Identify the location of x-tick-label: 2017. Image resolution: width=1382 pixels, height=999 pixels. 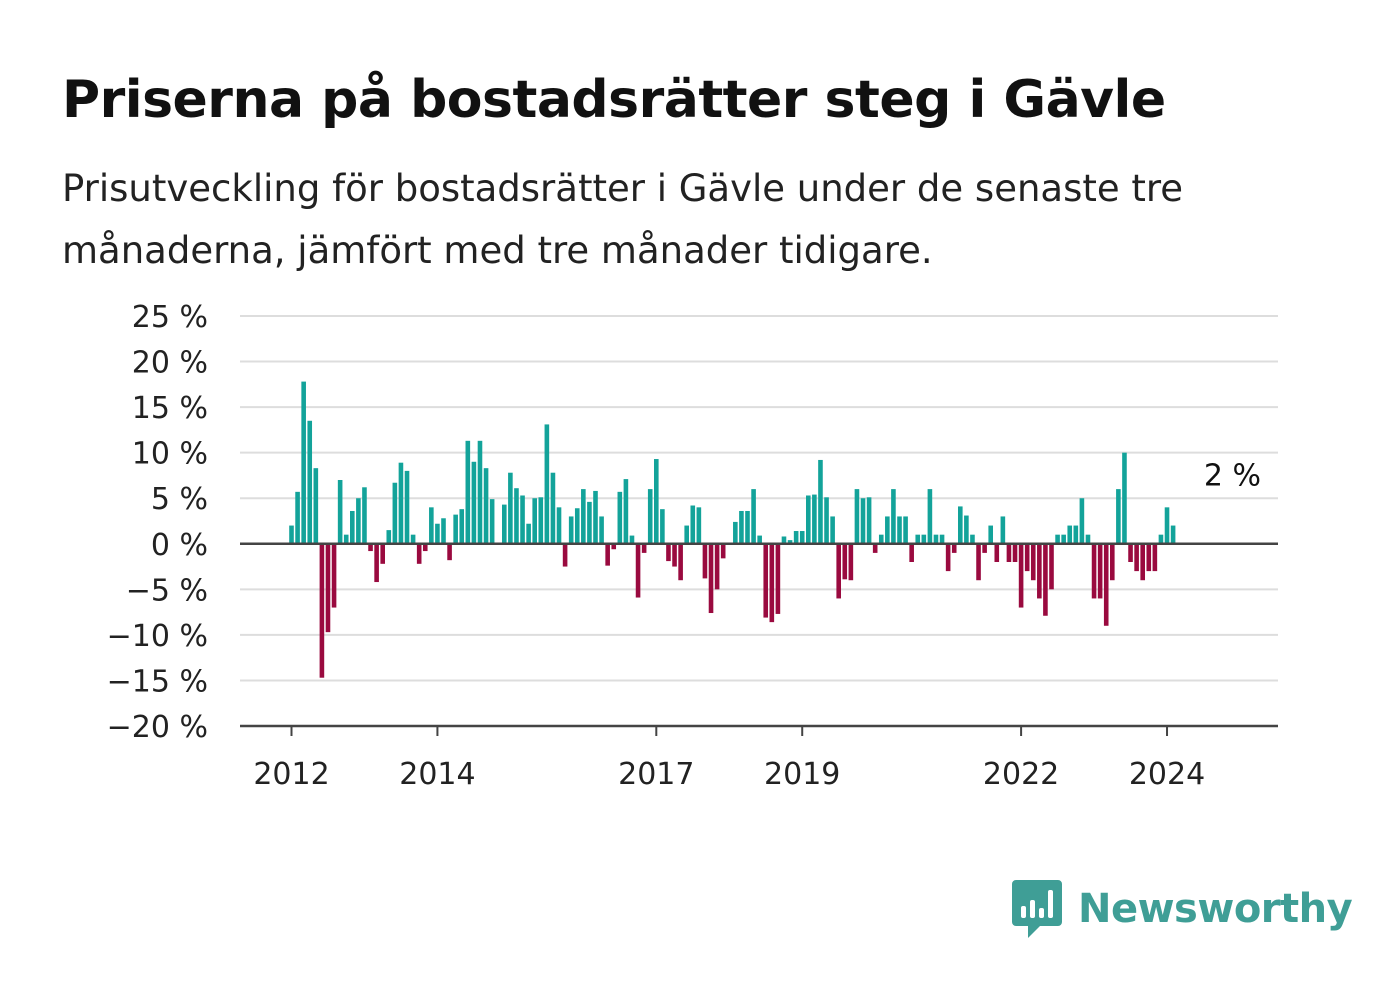
(656, 774).